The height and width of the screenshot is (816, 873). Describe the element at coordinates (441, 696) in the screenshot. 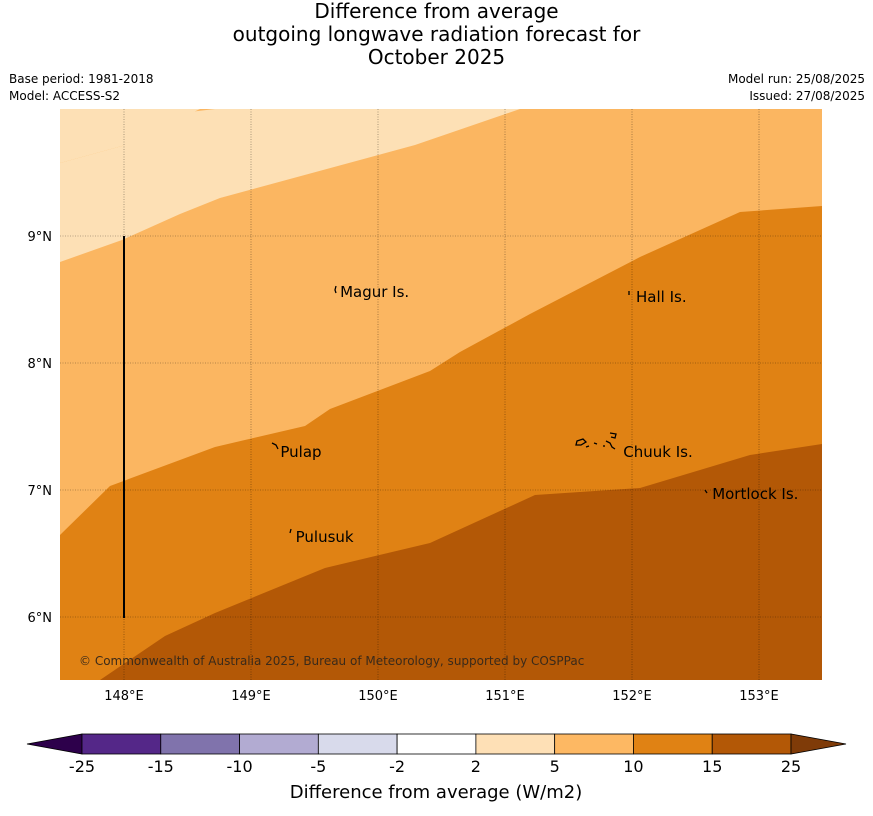

I see `longitude-ticks: 148°E 149°E 150°E 151°E 152°E 153°E` at that location.